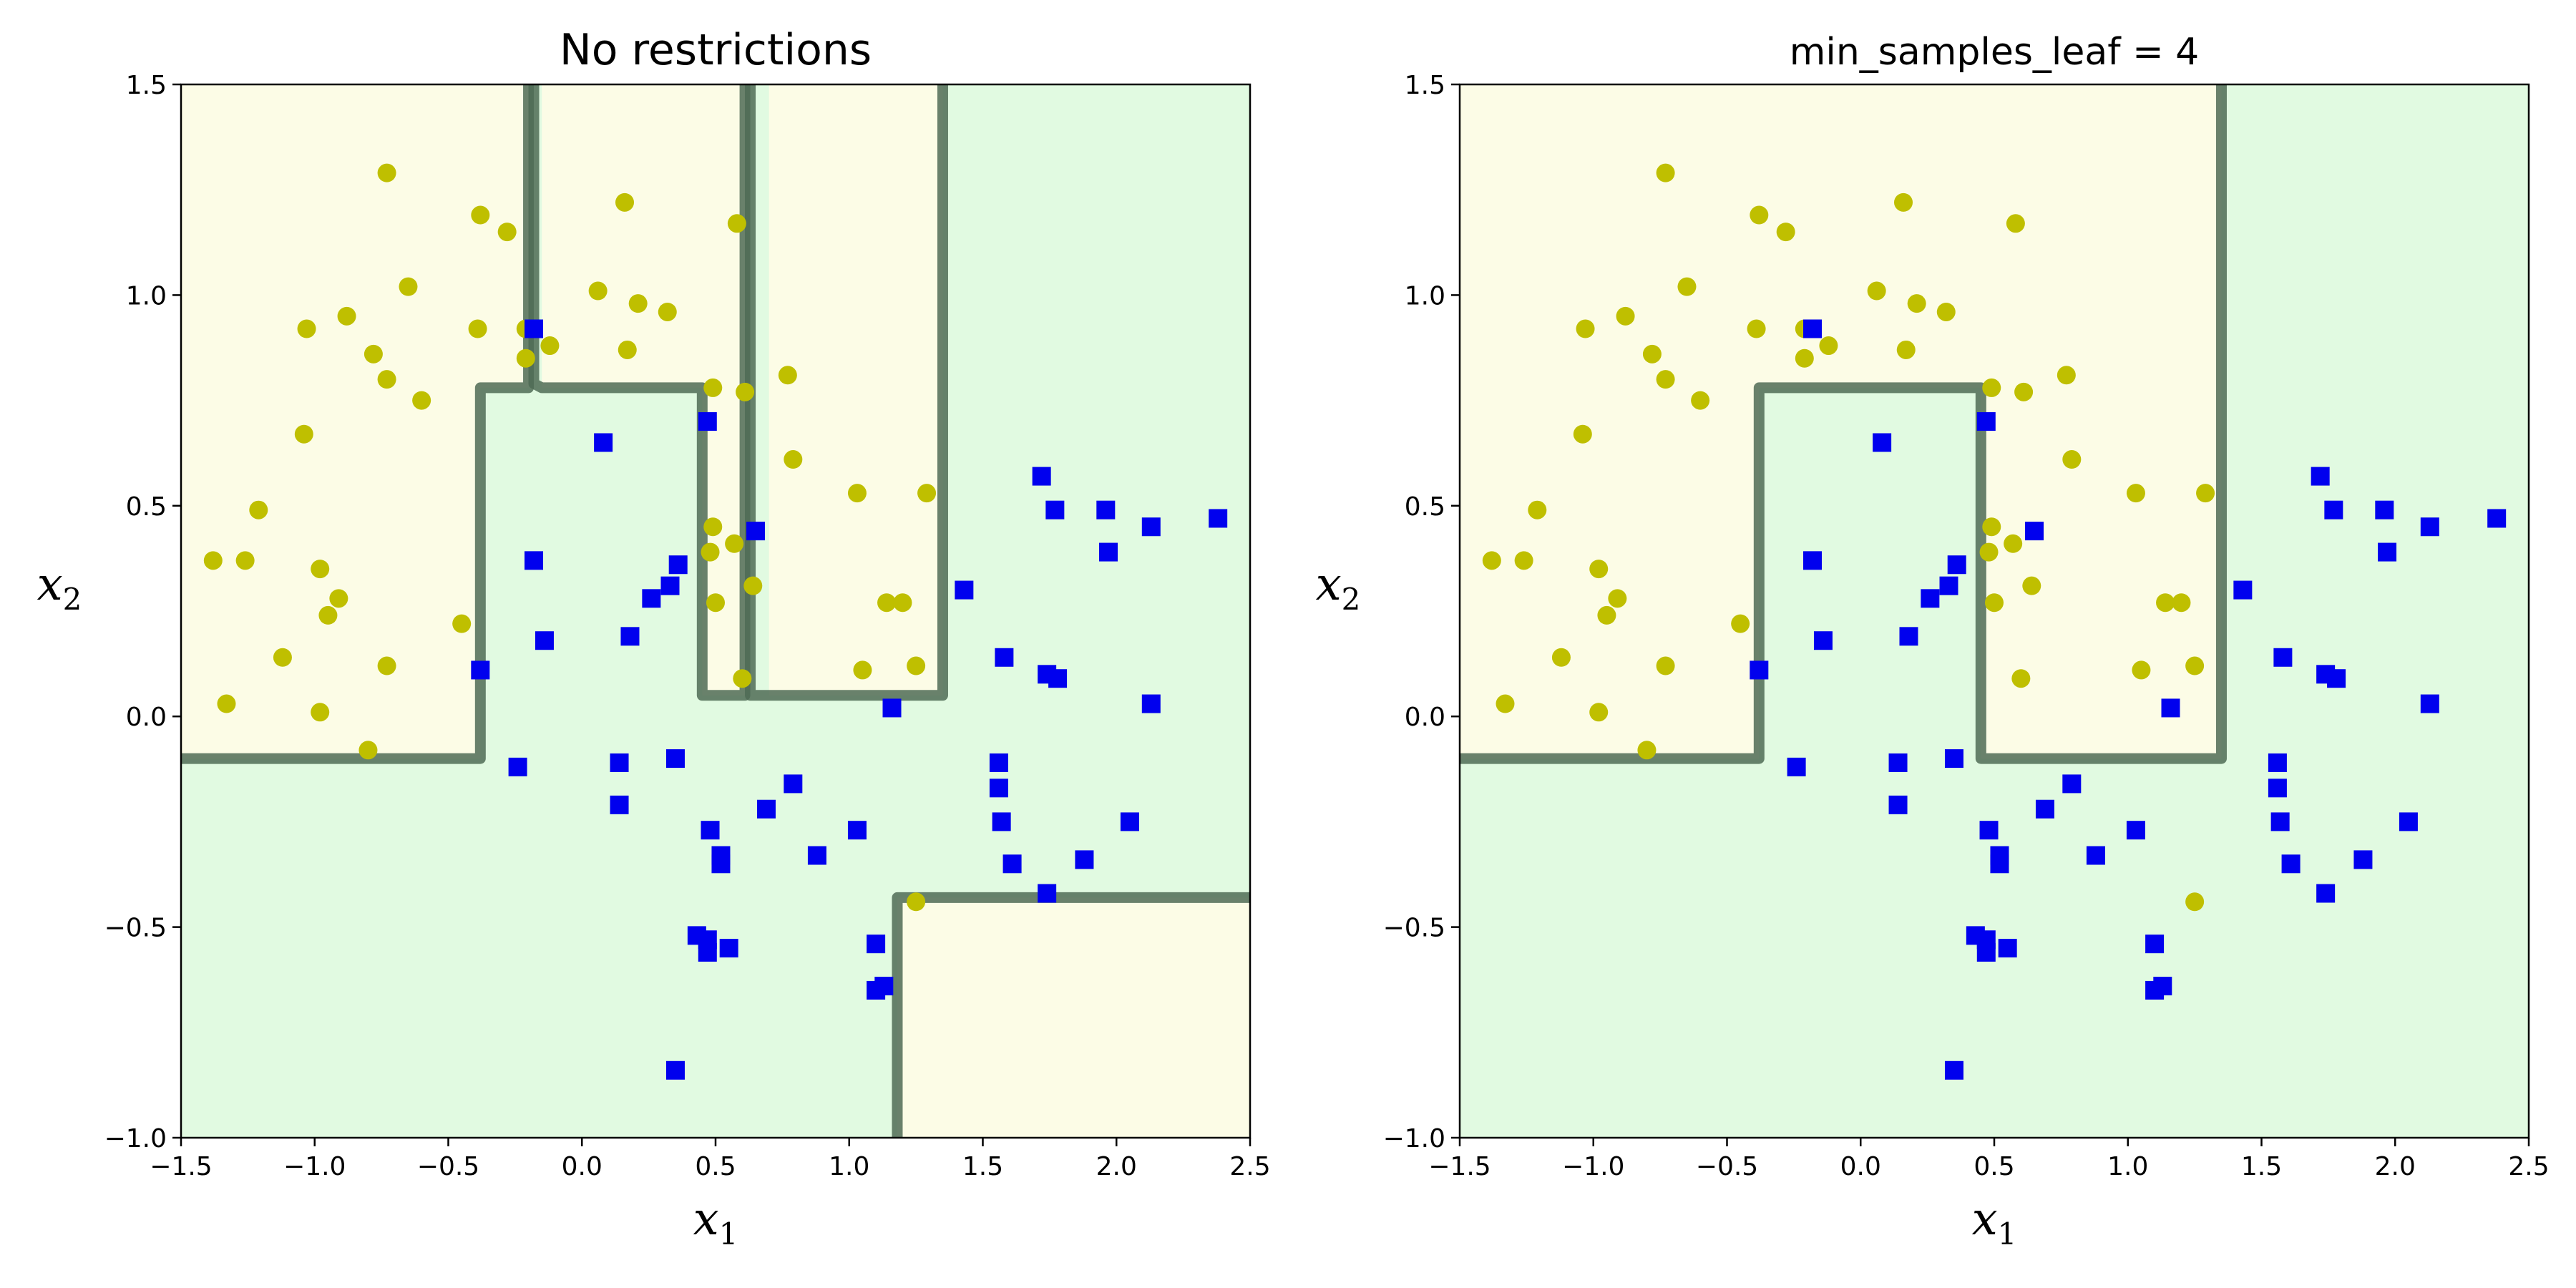  What do you see at coordinates (146, 717) in the screenshot?
I see `y-tick-label: 0.0` at bounding box center [146, 717].